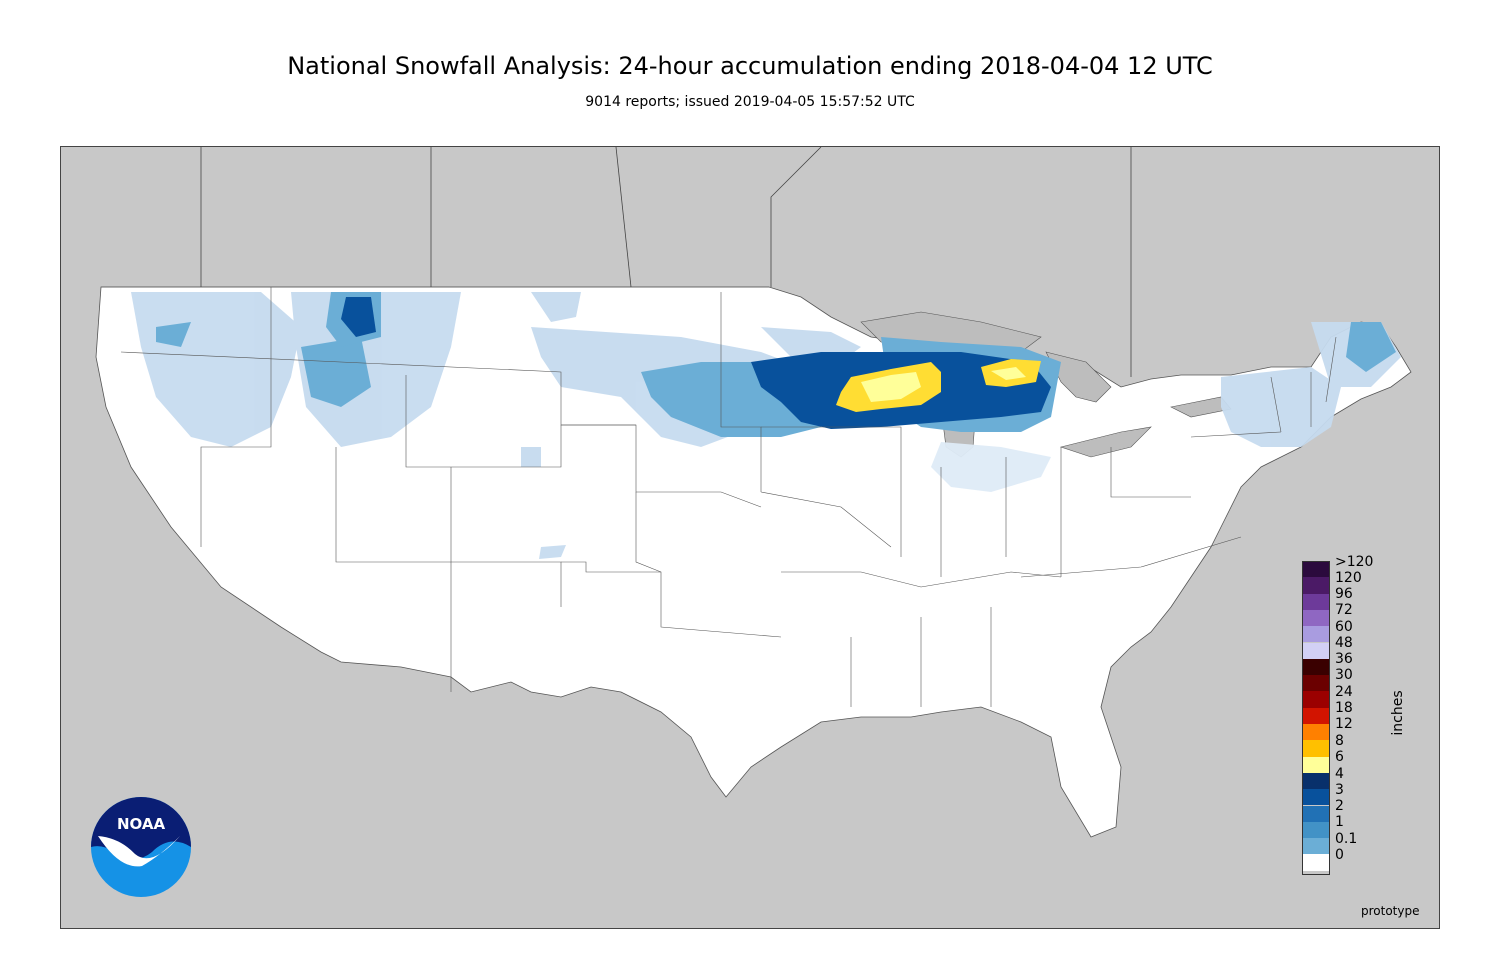 The height and width of the screenshot is (978, 1500). I want to click on pacific-ocean, so click(210, 607).